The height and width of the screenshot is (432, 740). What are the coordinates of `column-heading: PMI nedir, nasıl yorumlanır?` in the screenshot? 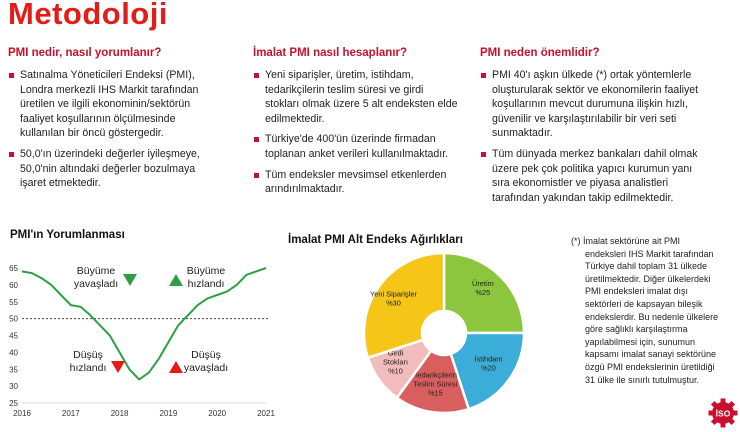 It's located at (85, 53).